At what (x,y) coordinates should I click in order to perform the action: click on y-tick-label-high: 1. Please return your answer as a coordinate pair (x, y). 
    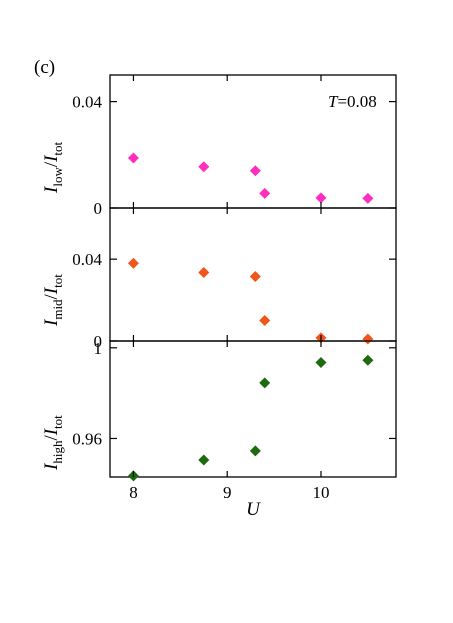
    Looking at the image, I should click on (98, 348).